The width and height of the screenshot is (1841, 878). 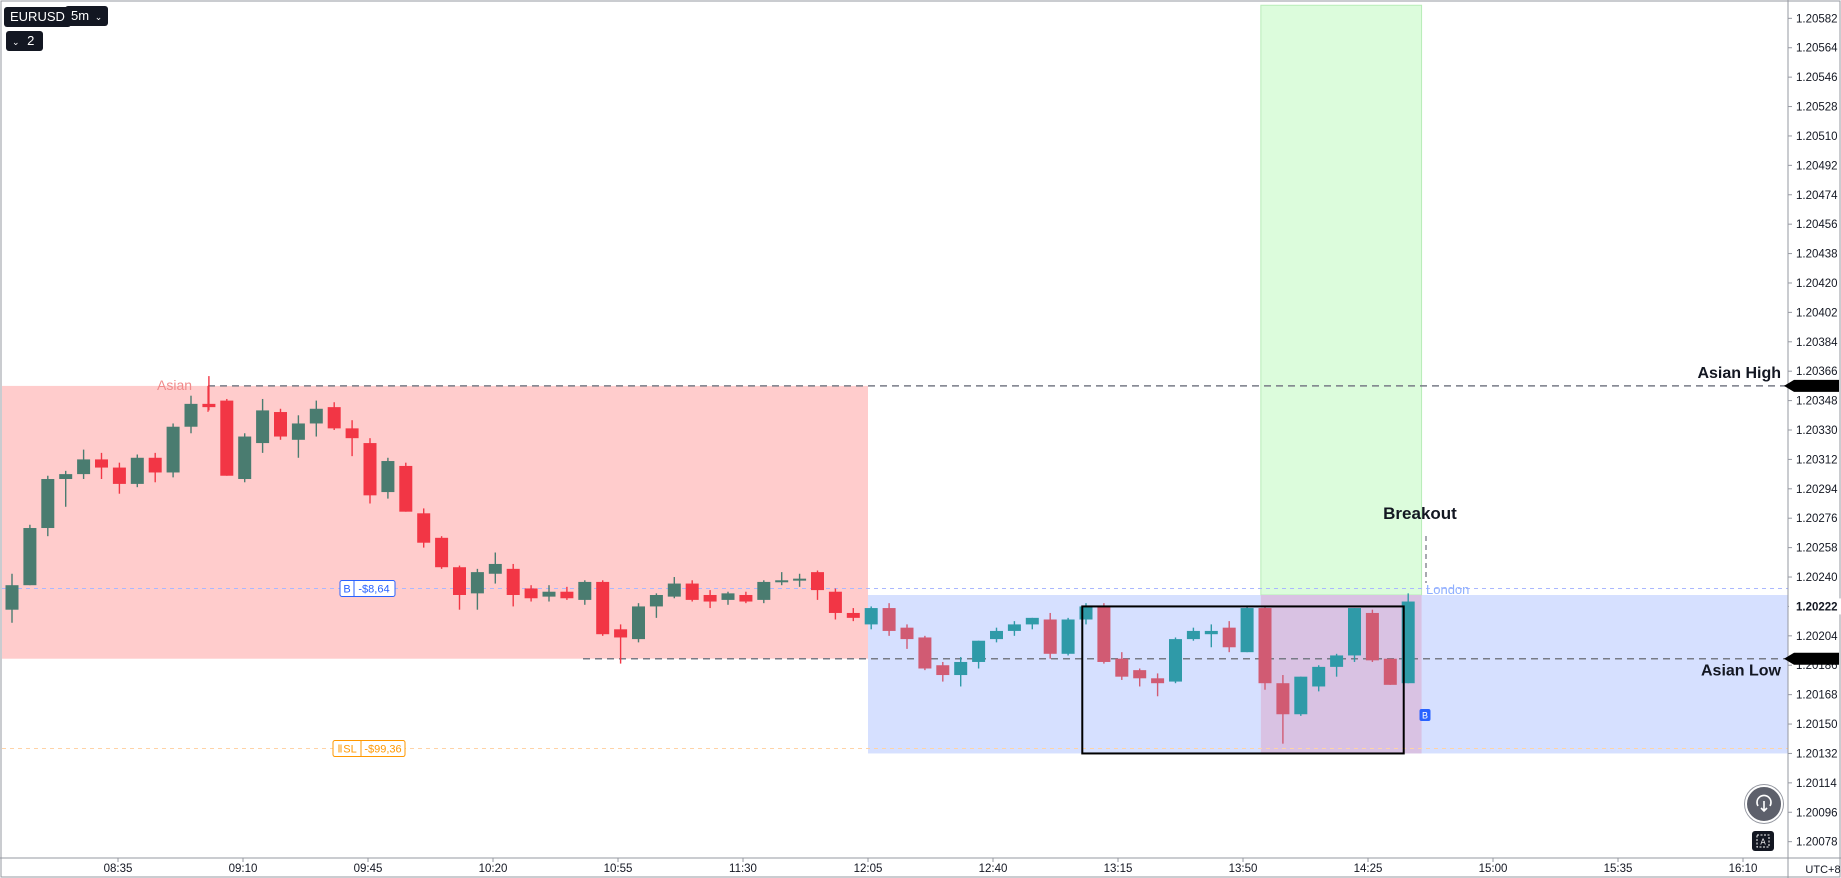 What do you see at coordinates (1817, 490) in the screenshot?
I see `price-tick-label: 1.20294` at bounding box center [1817, 490].